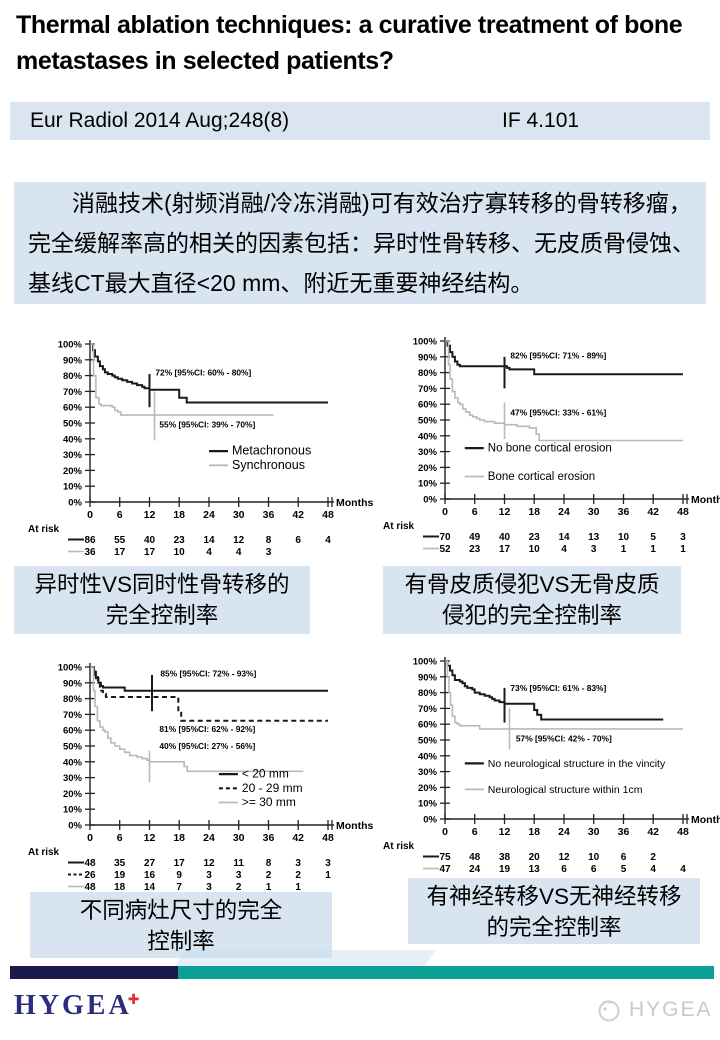  I want to click on caption-line: 异时性VS同时性骨转移的, so click(162, 584).